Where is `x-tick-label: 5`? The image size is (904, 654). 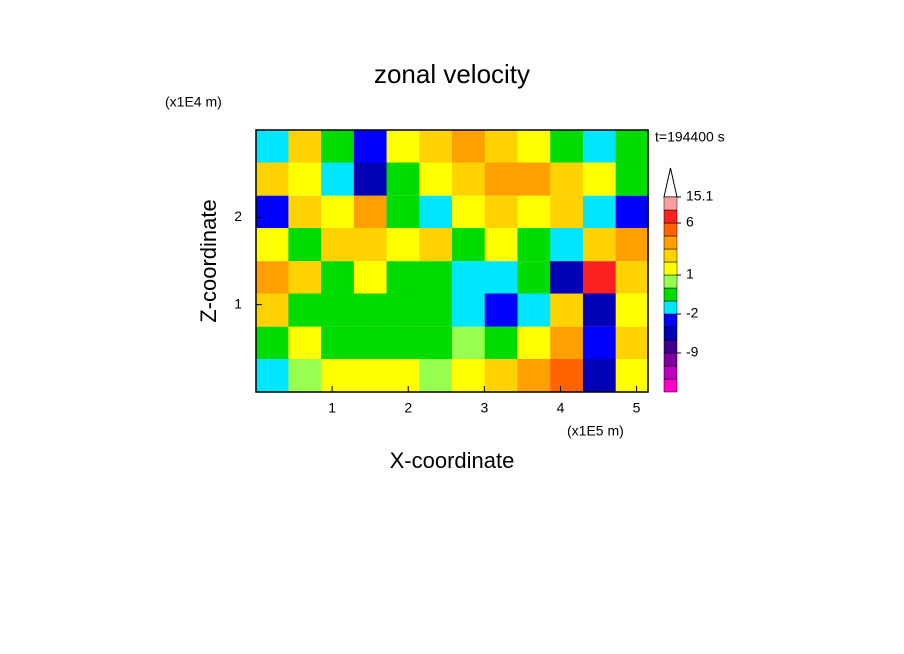 x-tick-label: 5 is located at coordinates (637, 408).